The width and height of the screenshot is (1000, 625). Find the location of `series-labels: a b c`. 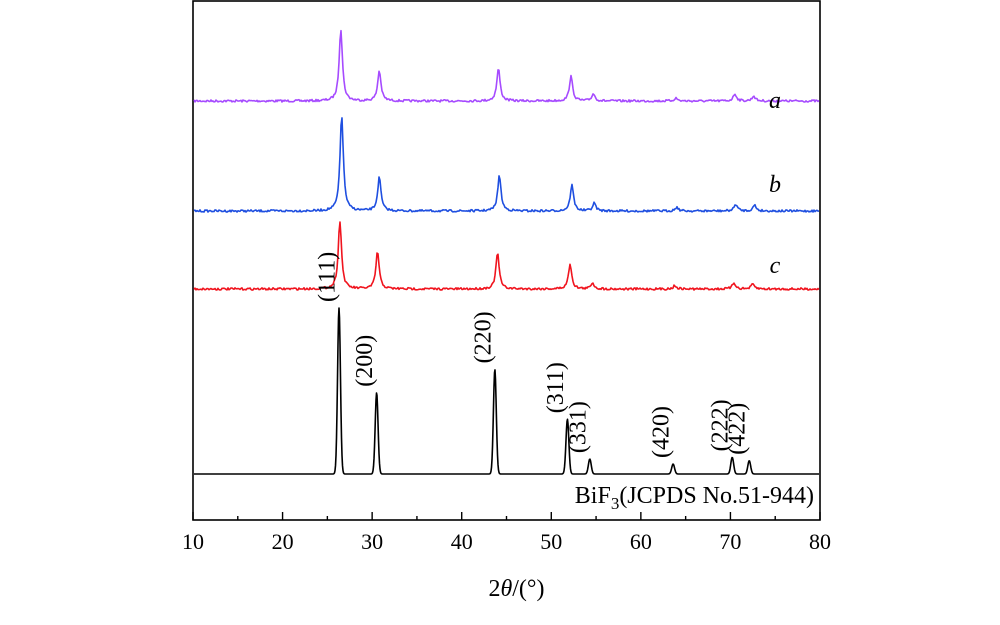

series-labels: a b c is located at coordinates (775, 183).